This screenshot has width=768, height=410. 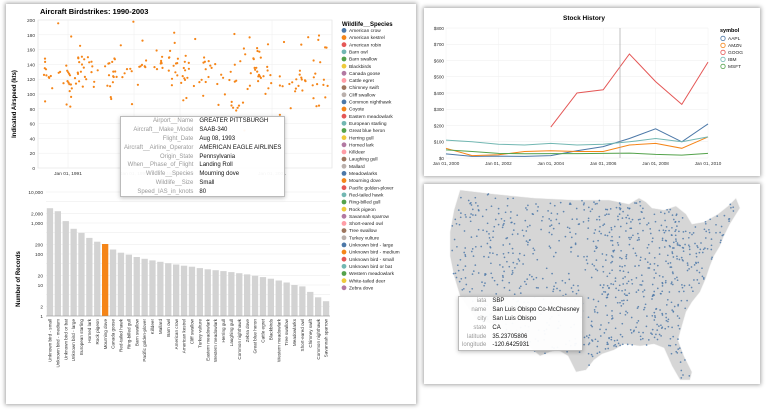 I want to click on legend-item: Unknown bird - small, so click(x=371, y=260).